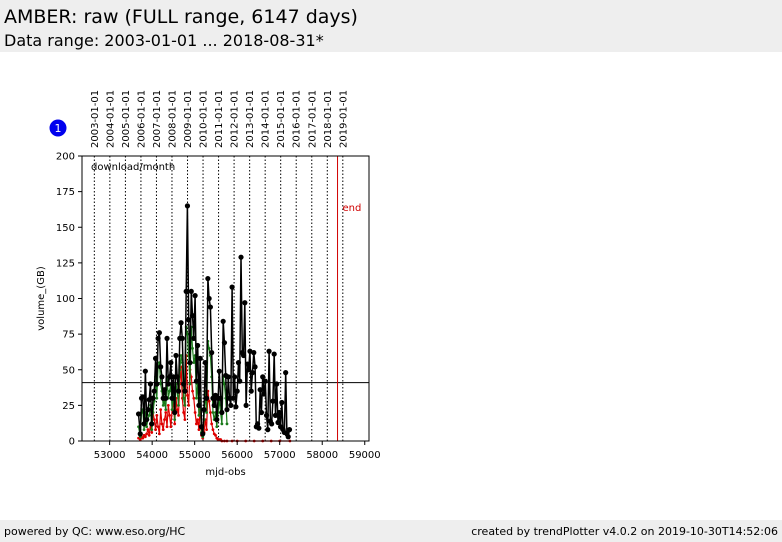 The width and height of the screenshot is (782, 542). I want to click on footer-credit-link: powered by QC: www.eso.org/HC, so click(95, 531).